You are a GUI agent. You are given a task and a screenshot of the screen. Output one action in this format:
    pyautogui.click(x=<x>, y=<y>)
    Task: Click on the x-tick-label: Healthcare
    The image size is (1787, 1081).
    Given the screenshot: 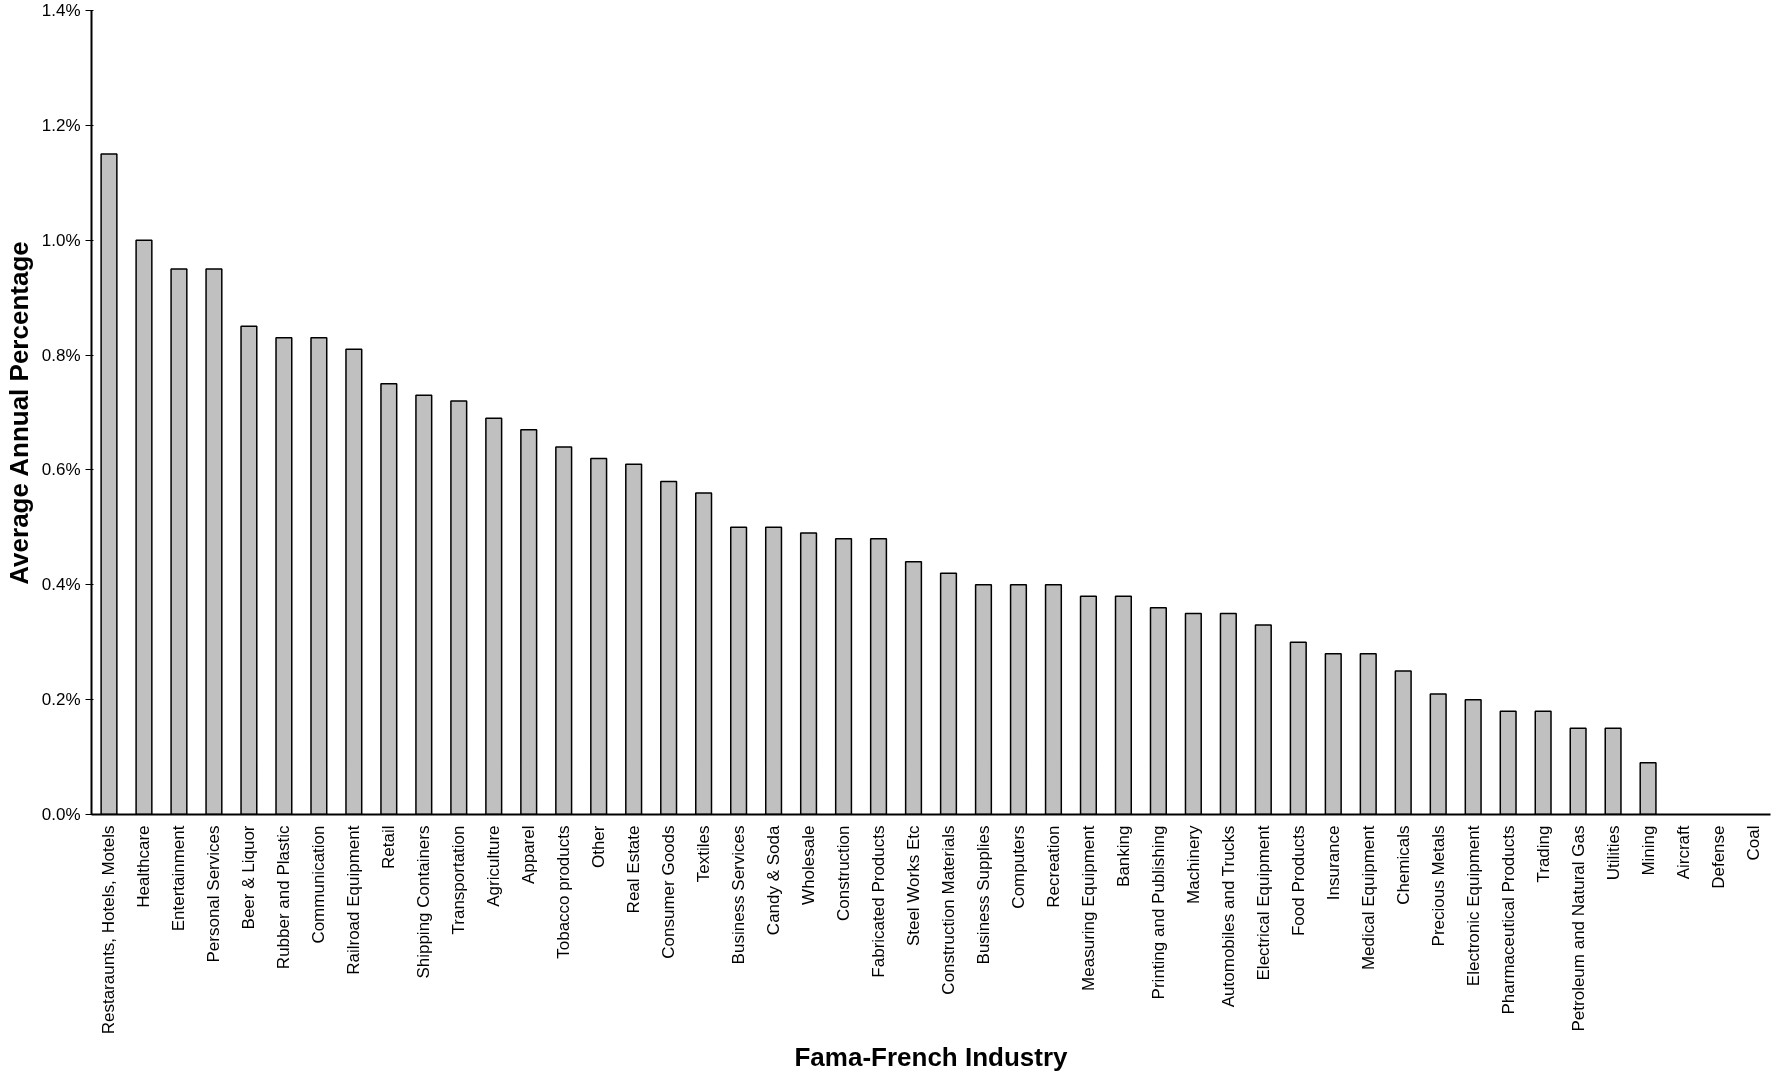 What is the action you would take?
    pyautogui.click(x=144, y=866)
    